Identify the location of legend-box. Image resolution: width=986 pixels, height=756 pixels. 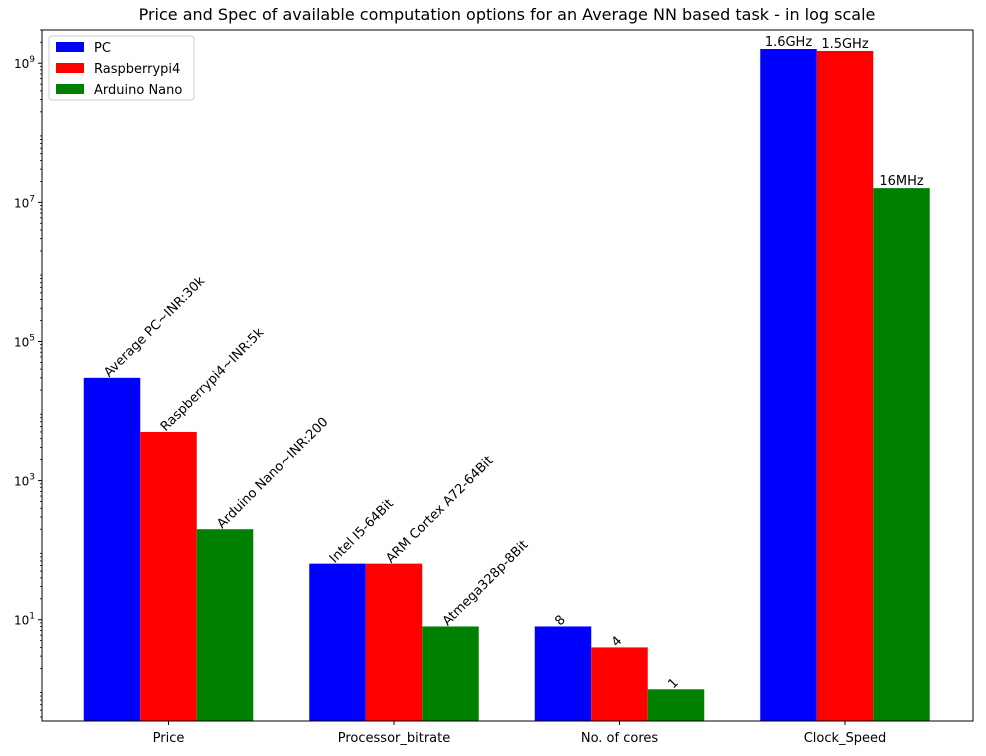
(121, 68).